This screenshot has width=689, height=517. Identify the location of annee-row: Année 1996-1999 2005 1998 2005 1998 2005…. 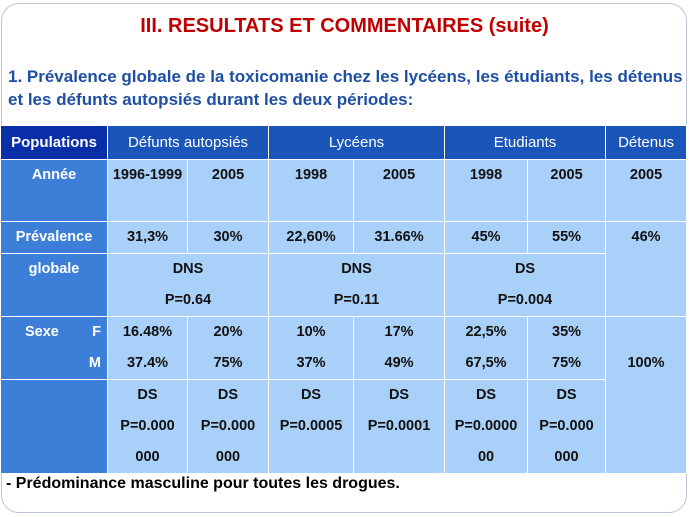
(344, 190).